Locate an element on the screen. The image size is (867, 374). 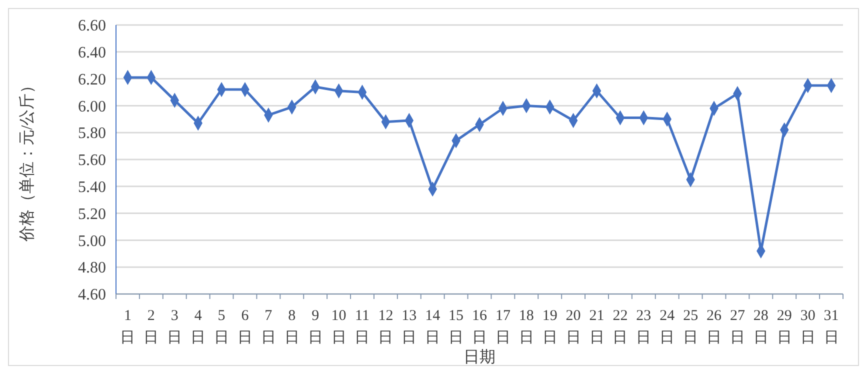
x-tick-label: 24日 is located at coordinates (668, 327).